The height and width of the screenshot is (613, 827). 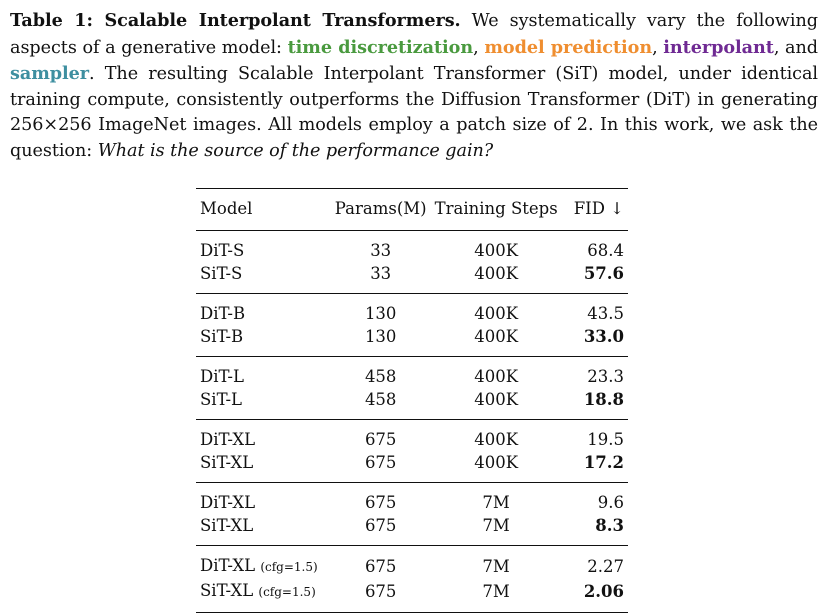 I want to click on model-name: DiT-B, so click(x=223, y=313).